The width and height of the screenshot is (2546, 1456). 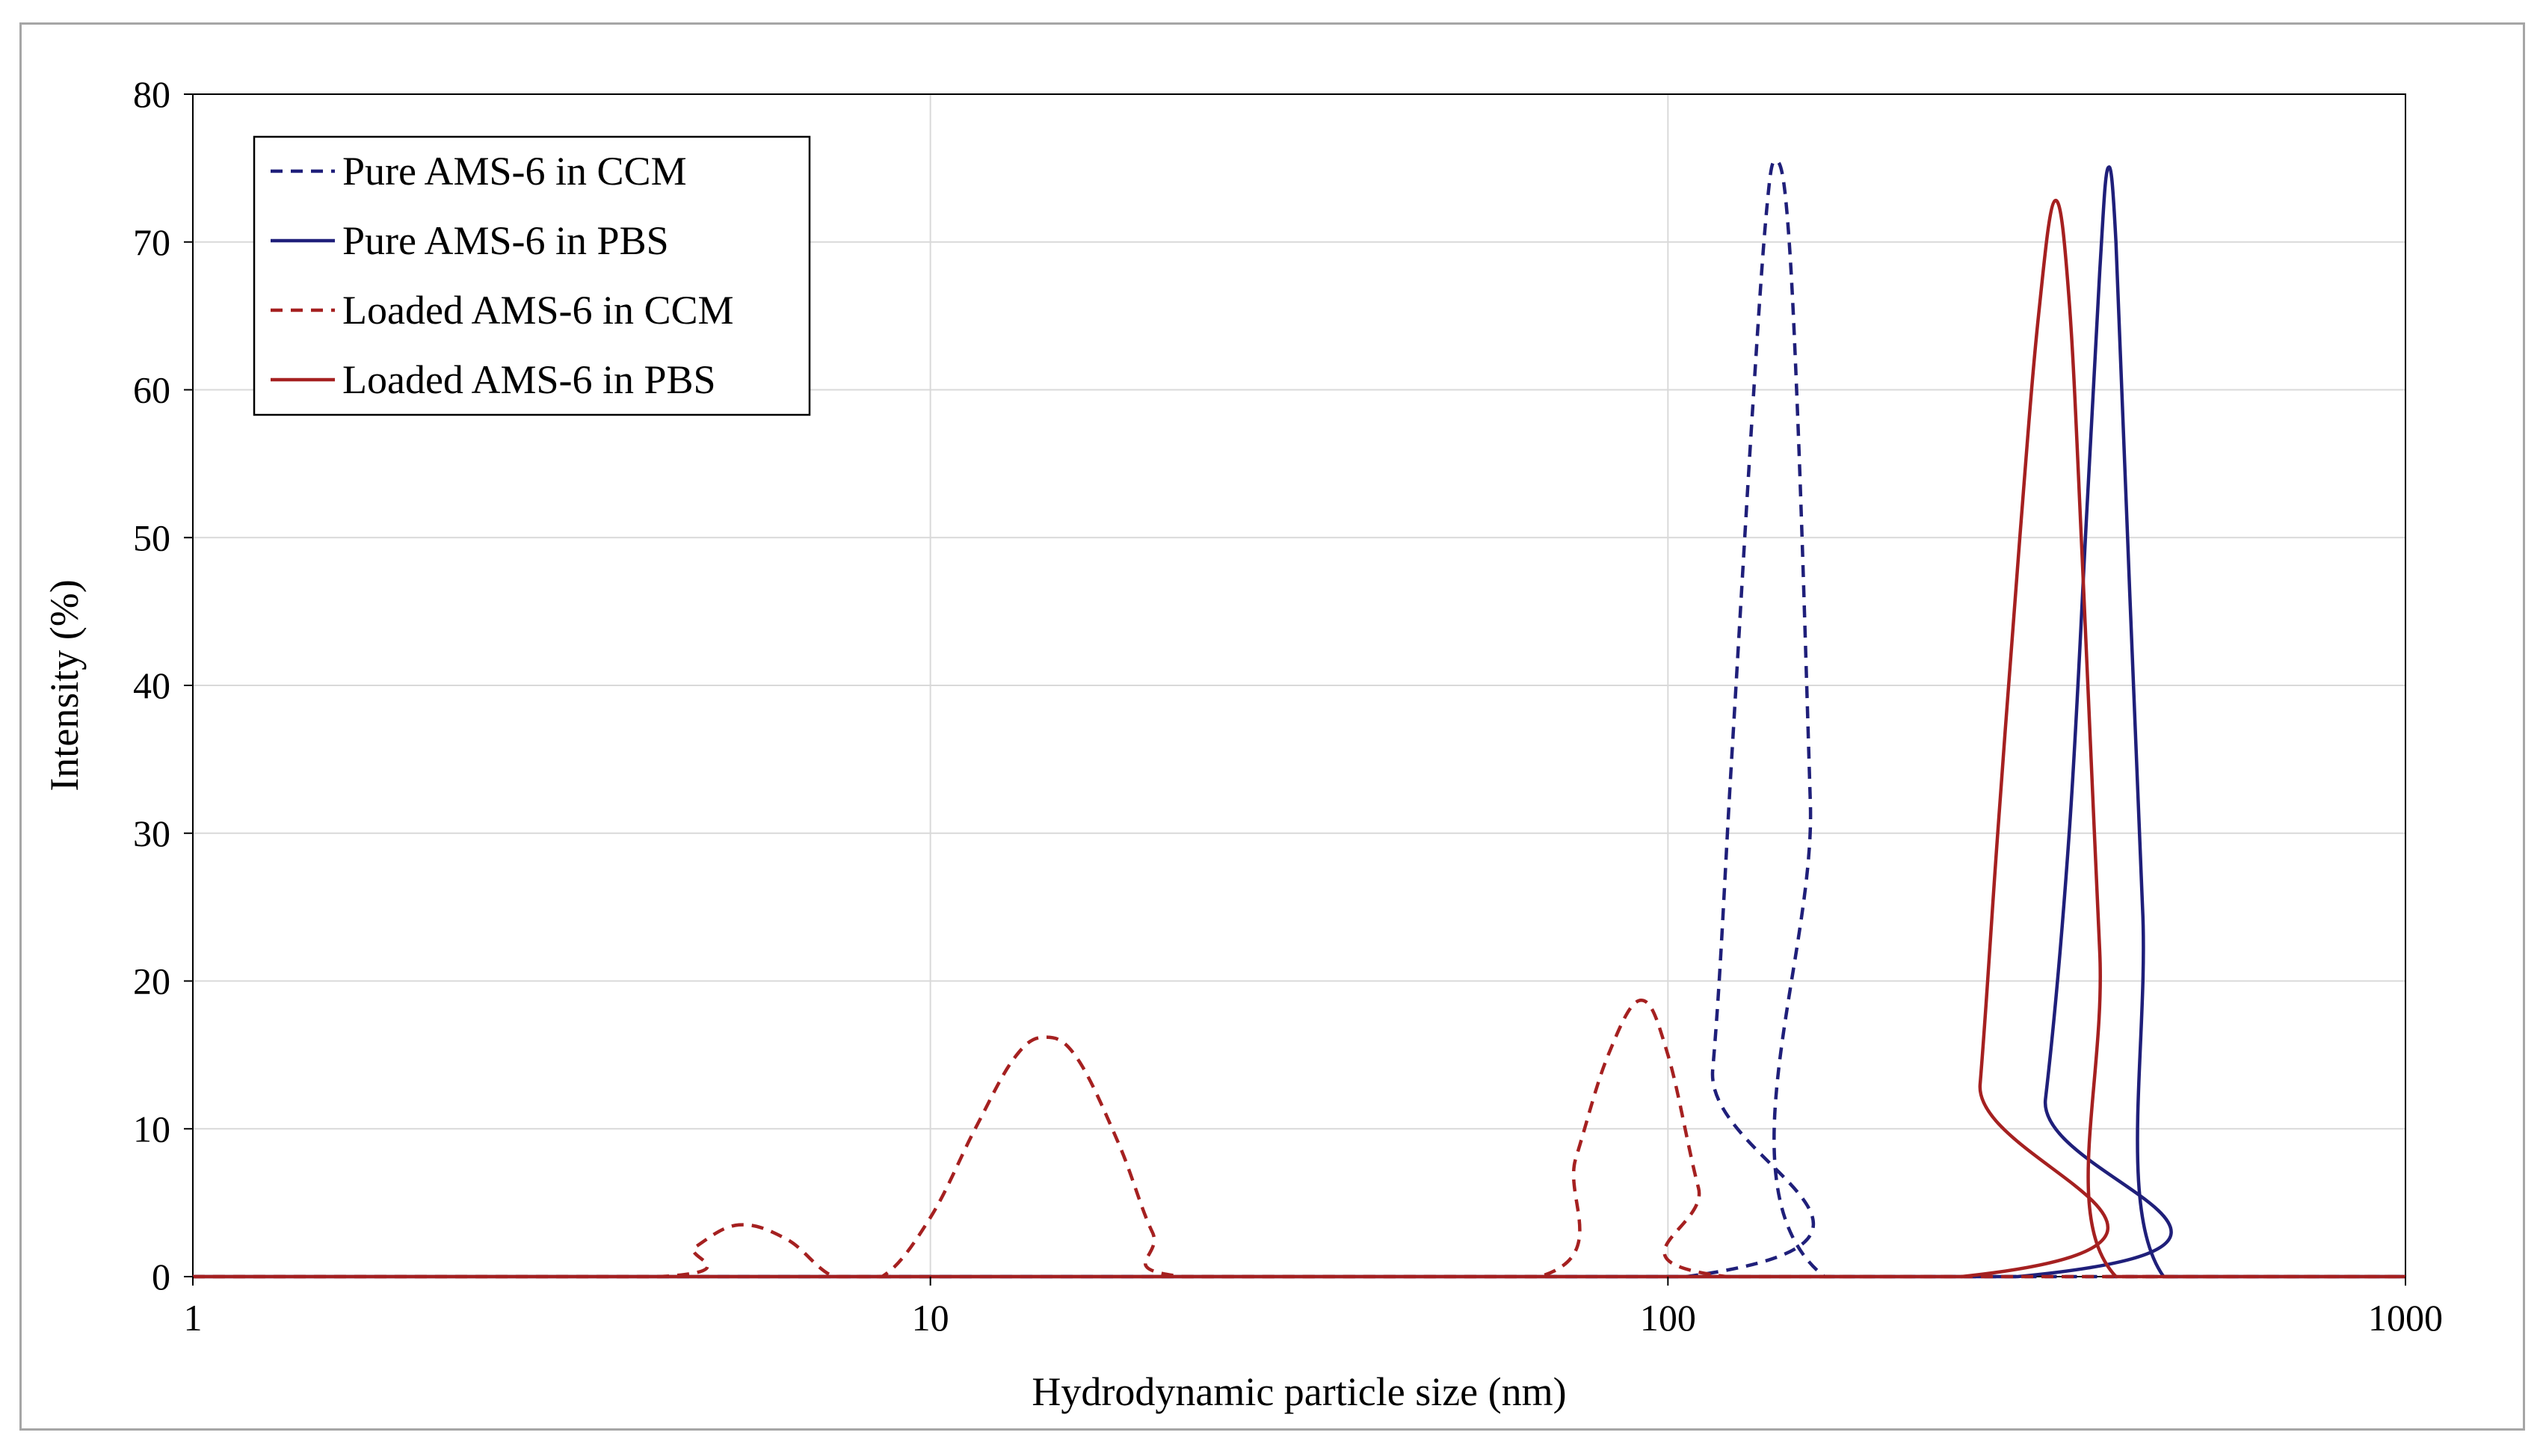 I want to click on x-tick-label: 100, so click(x=1668, y=1318).